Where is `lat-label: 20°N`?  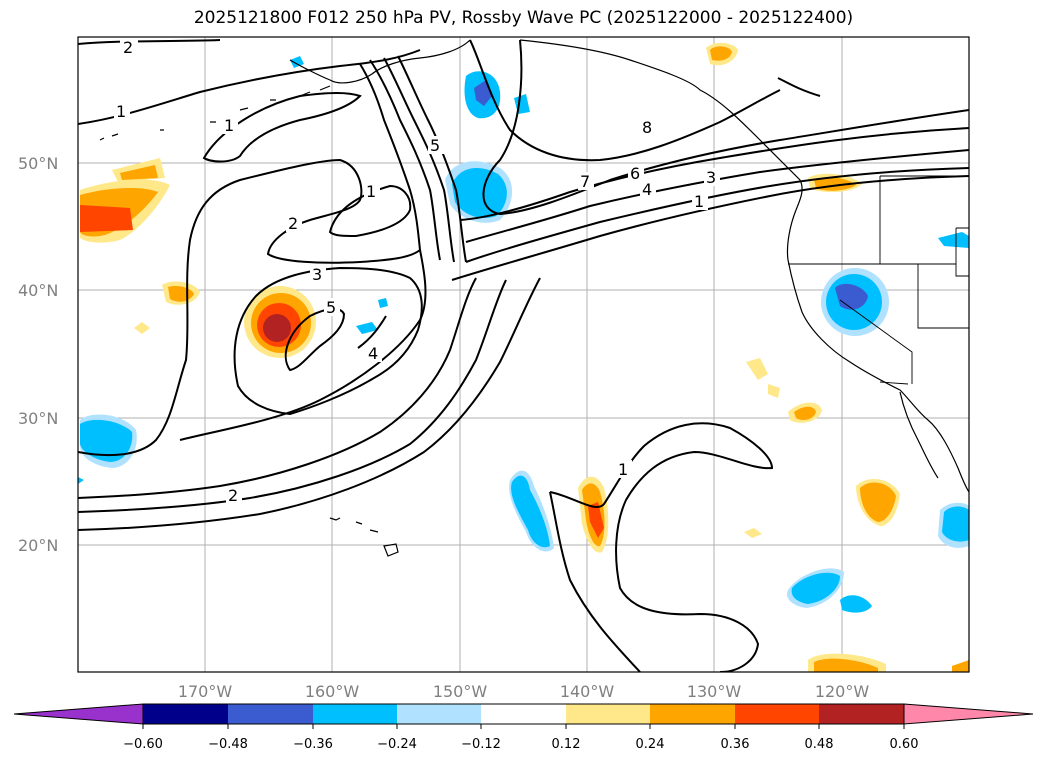 lat-label: 20°N is located at coordinates (38, 545).